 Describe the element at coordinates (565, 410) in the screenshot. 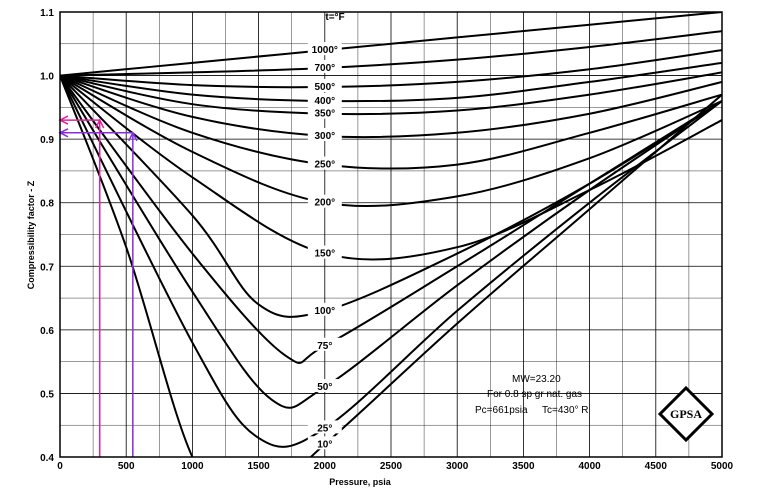

I see `tc-text: Tc=430° R` at that location.